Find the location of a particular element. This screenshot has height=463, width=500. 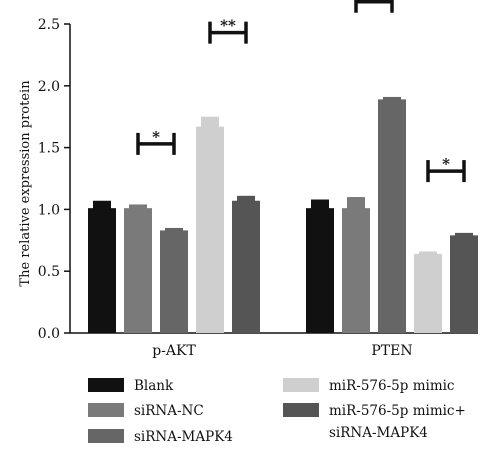

y-tick-label: 1.0 is located at coordinates (49, 210).